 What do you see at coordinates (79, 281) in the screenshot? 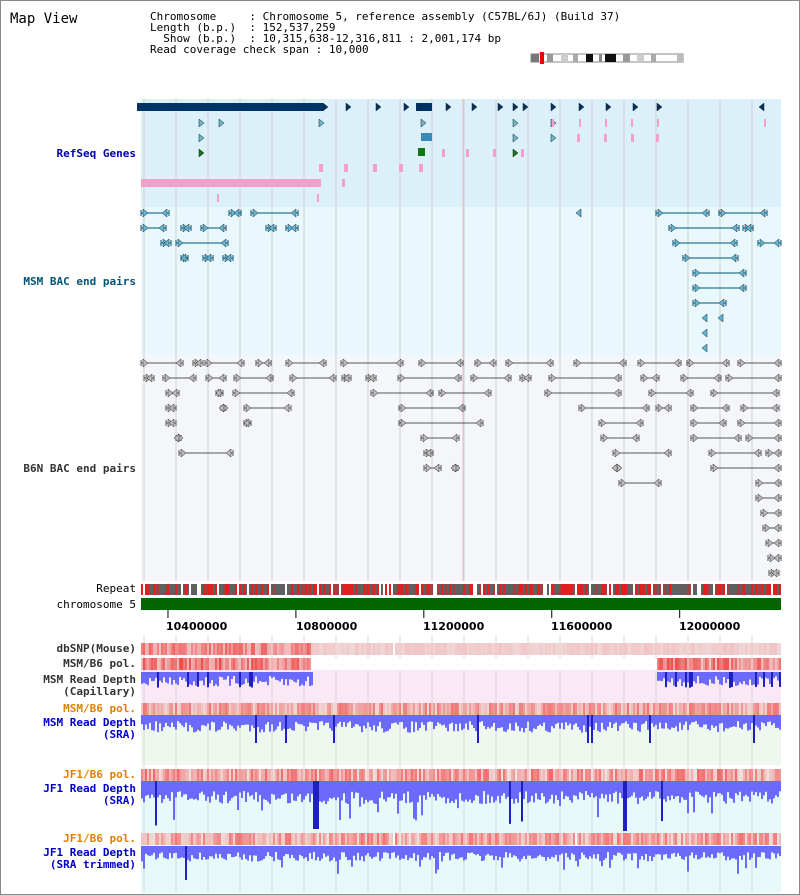
I see `msm-bac-track-label: MSM BAC end pairs` at bounding box center [79, 281].